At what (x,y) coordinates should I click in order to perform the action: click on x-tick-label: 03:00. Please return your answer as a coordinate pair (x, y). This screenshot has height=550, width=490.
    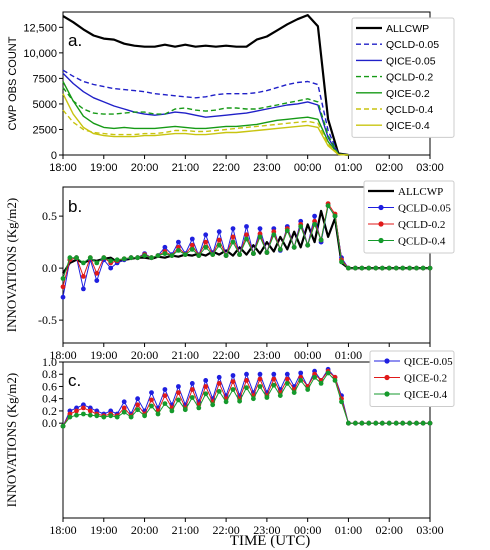
    Looking at the image, I should click on (430, 168).